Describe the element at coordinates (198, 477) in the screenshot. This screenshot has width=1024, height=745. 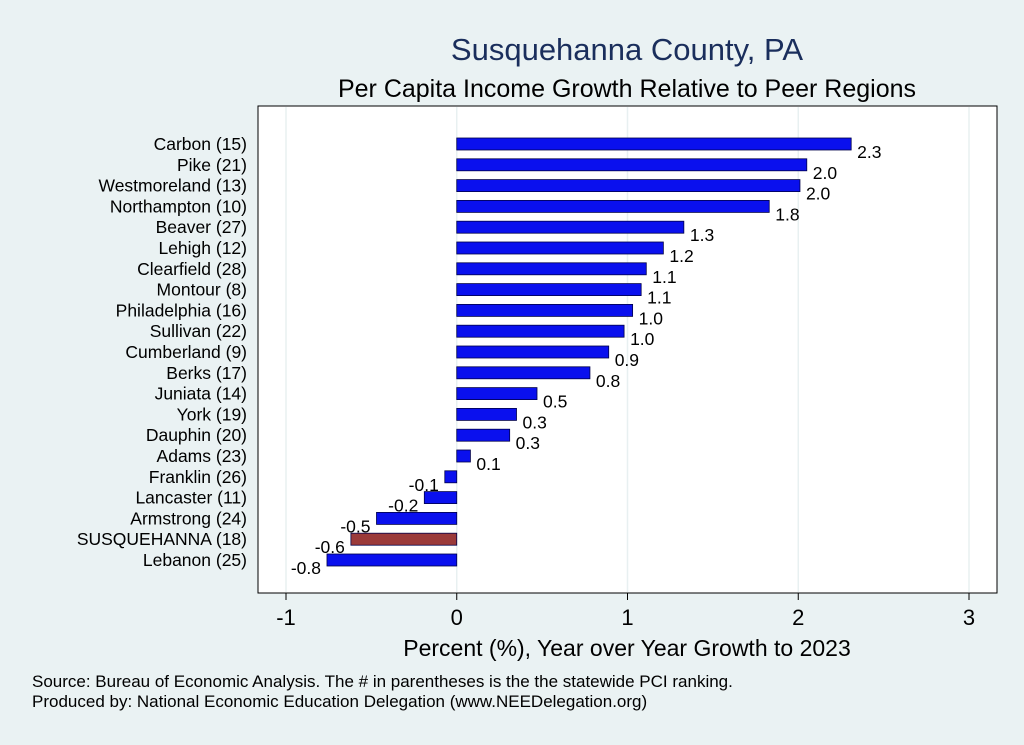
I see `category-label: Franklin (26)` at that location.